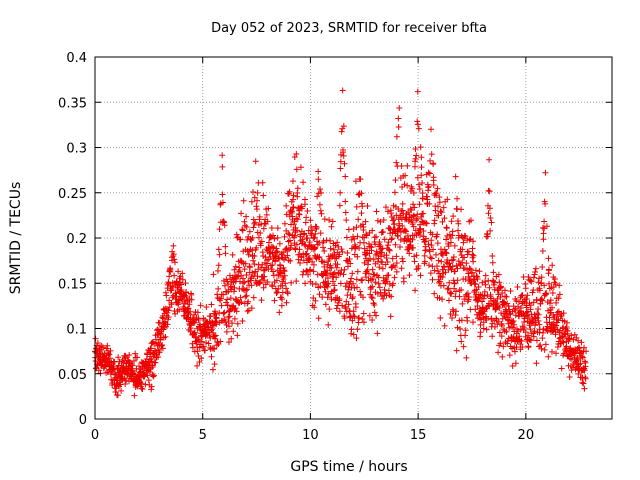  What do you see at coordinates (72, 103) in the screenshot?
I see `y-tick-label: 0.35` at bounding box center [72, 103].